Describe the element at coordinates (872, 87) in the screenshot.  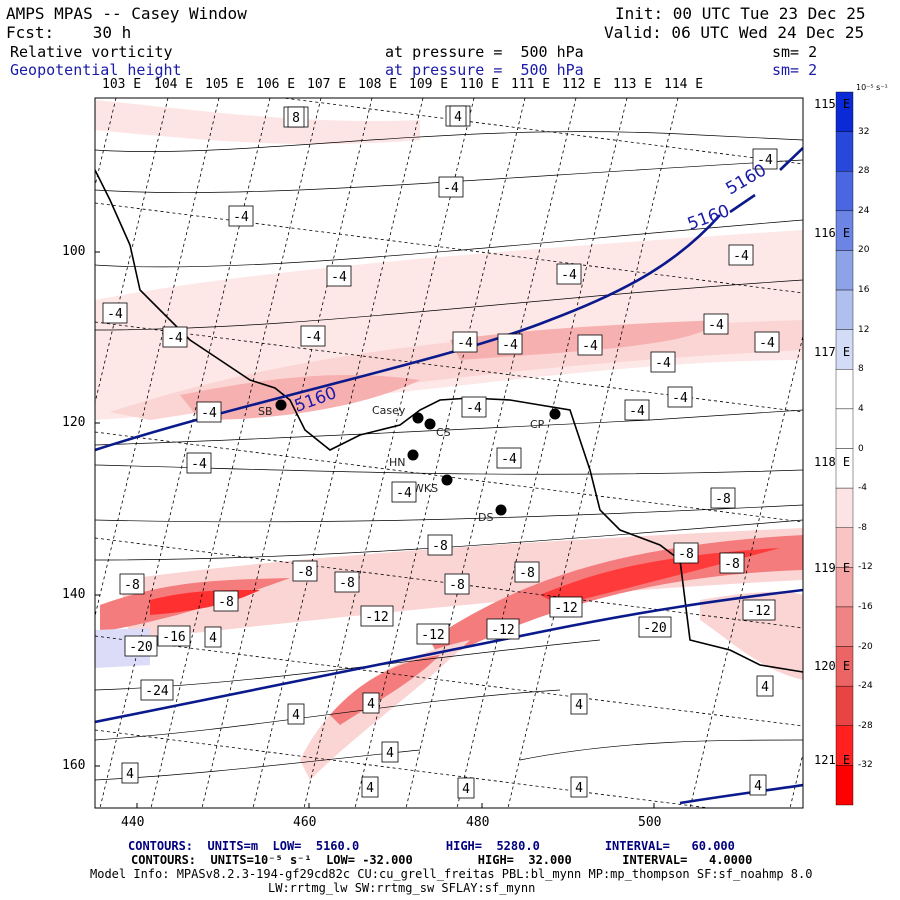
I see `colorbar-unit: 10⁻⁵ s⁻¹` at that location.